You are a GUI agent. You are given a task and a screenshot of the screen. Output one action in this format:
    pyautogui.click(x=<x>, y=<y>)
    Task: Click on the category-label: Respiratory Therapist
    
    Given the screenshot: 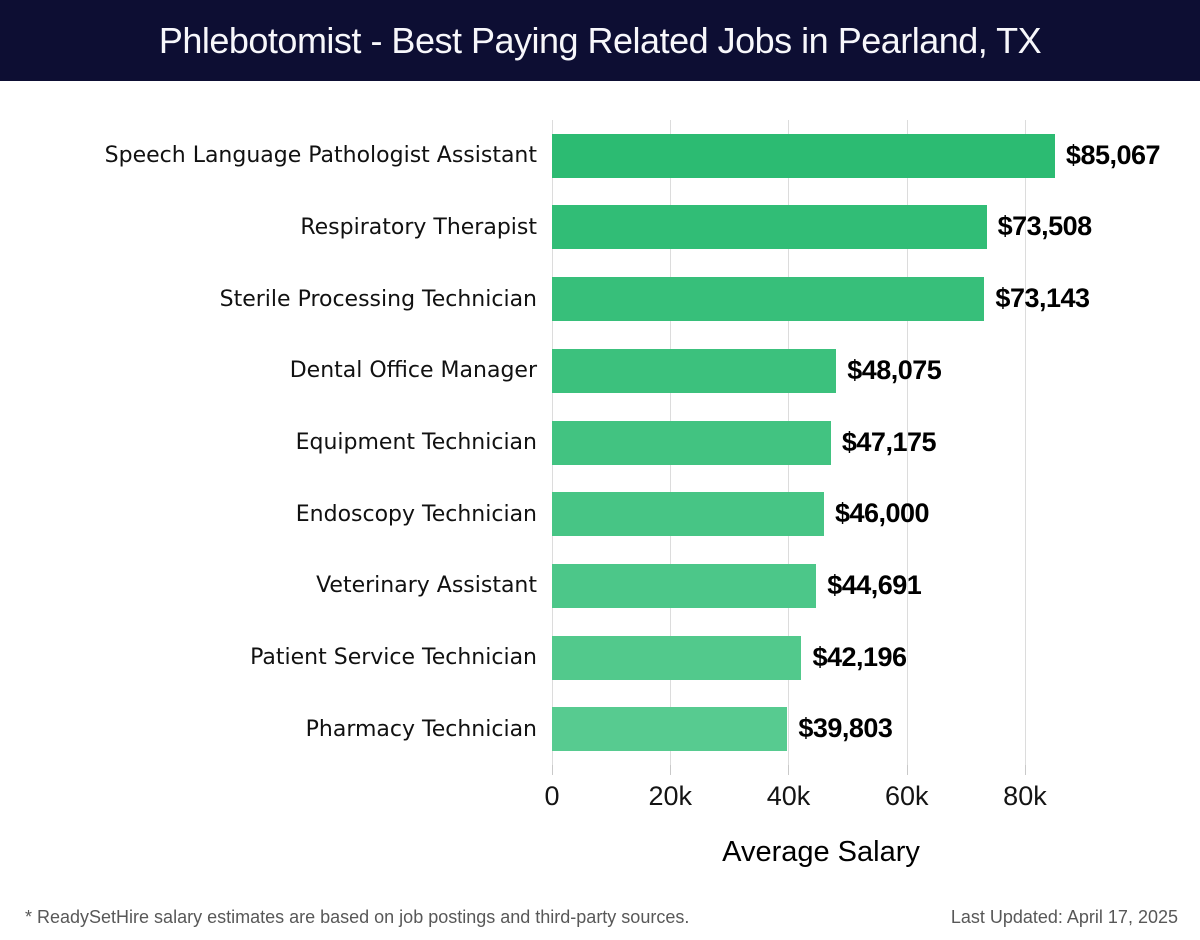 What is the action you would take?
    pyautogui.click(x=418, y=227)
    